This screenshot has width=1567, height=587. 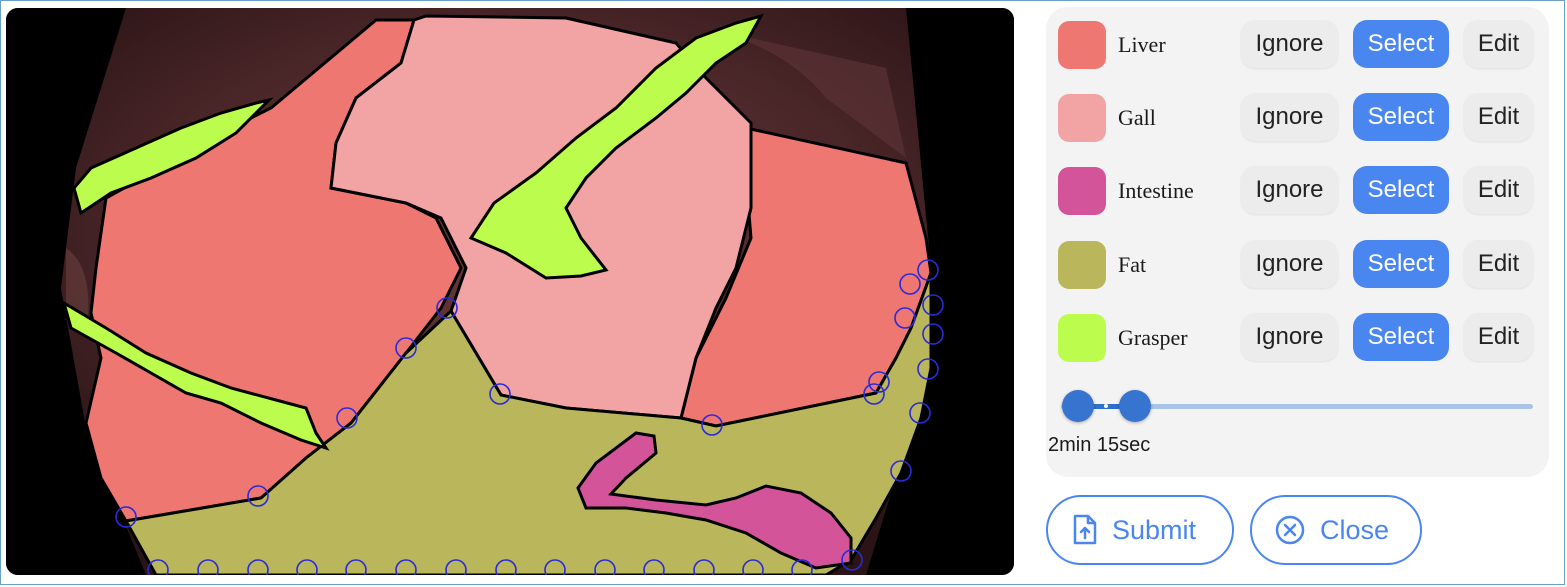 What do you see at coordinates (1154, 529) in the screenshot?
I see `submit-label: Submit` at bounding box center [1154, 529].